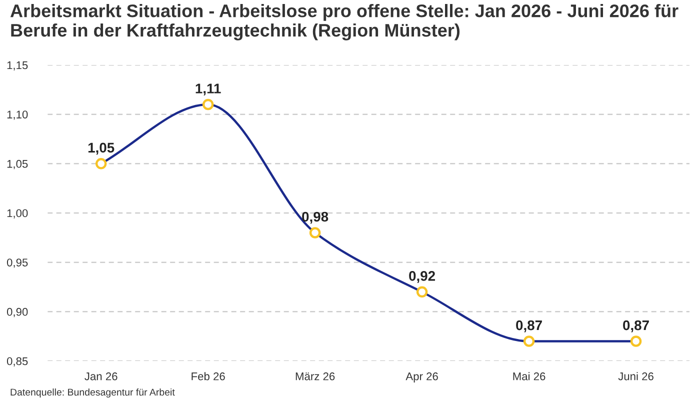 The image size is (700, 400). I want to click on x-tick-label: Juni 26, so click(636, 376).